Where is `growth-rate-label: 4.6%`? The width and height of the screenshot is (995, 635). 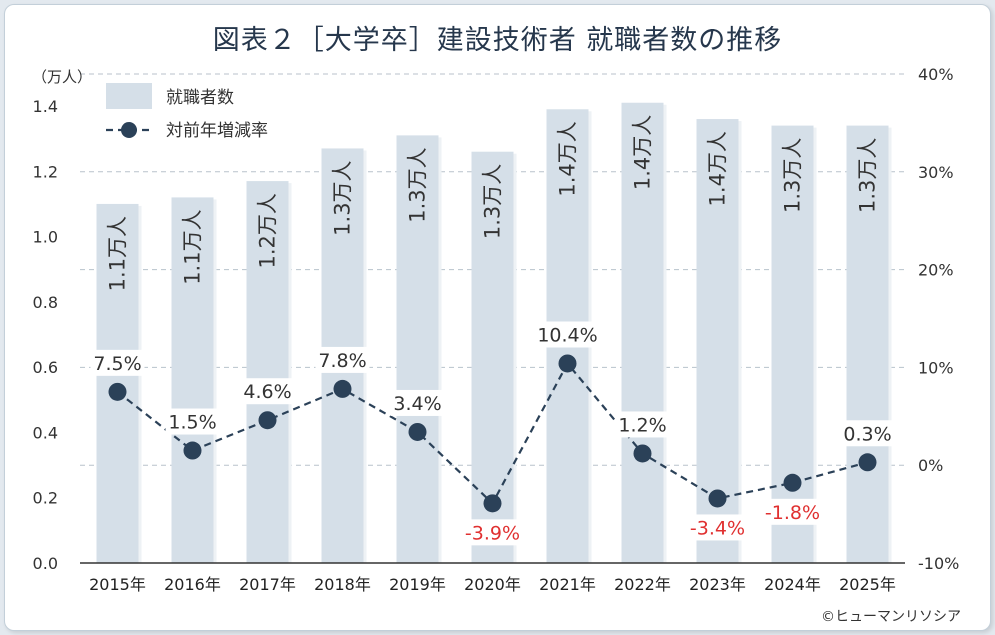 growth-rate-label: 4.6% is located at coordinates (267, 392).